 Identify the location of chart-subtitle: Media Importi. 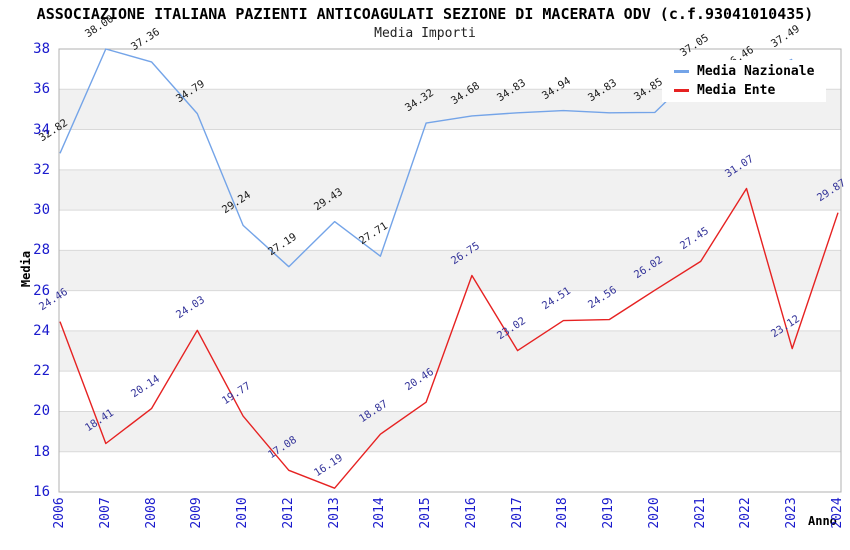
(425, 33).